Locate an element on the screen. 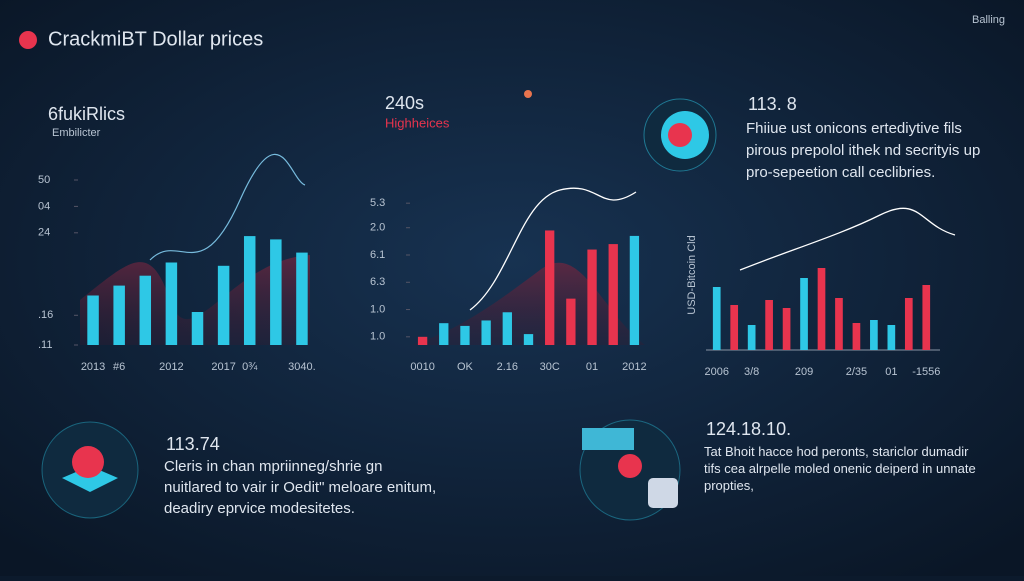  panel-subtitle: Highheices is located at coordinates (417, 122).